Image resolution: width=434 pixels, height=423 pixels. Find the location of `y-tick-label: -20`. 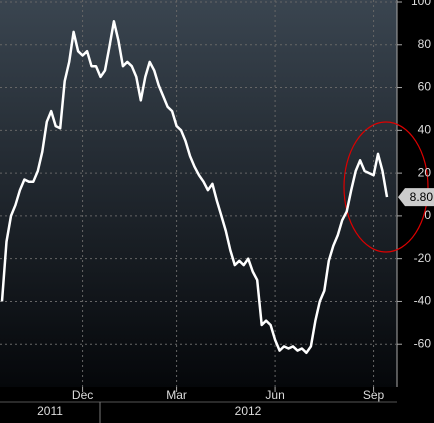

y-tick-label: -20 is located at coordinates (423, 258).